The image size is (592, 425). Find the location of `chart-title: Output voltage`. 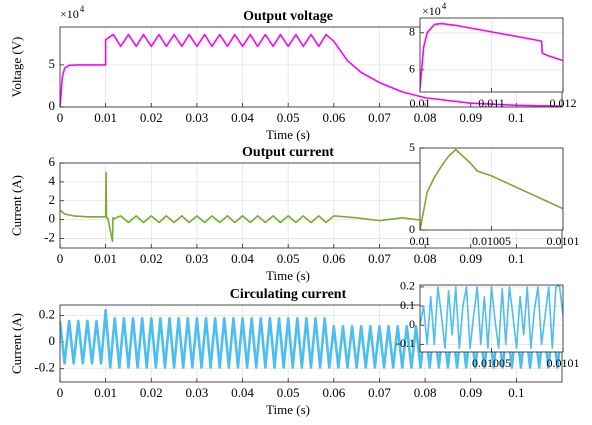

chart-title: Output voltage is located at coordinates (288, 16).